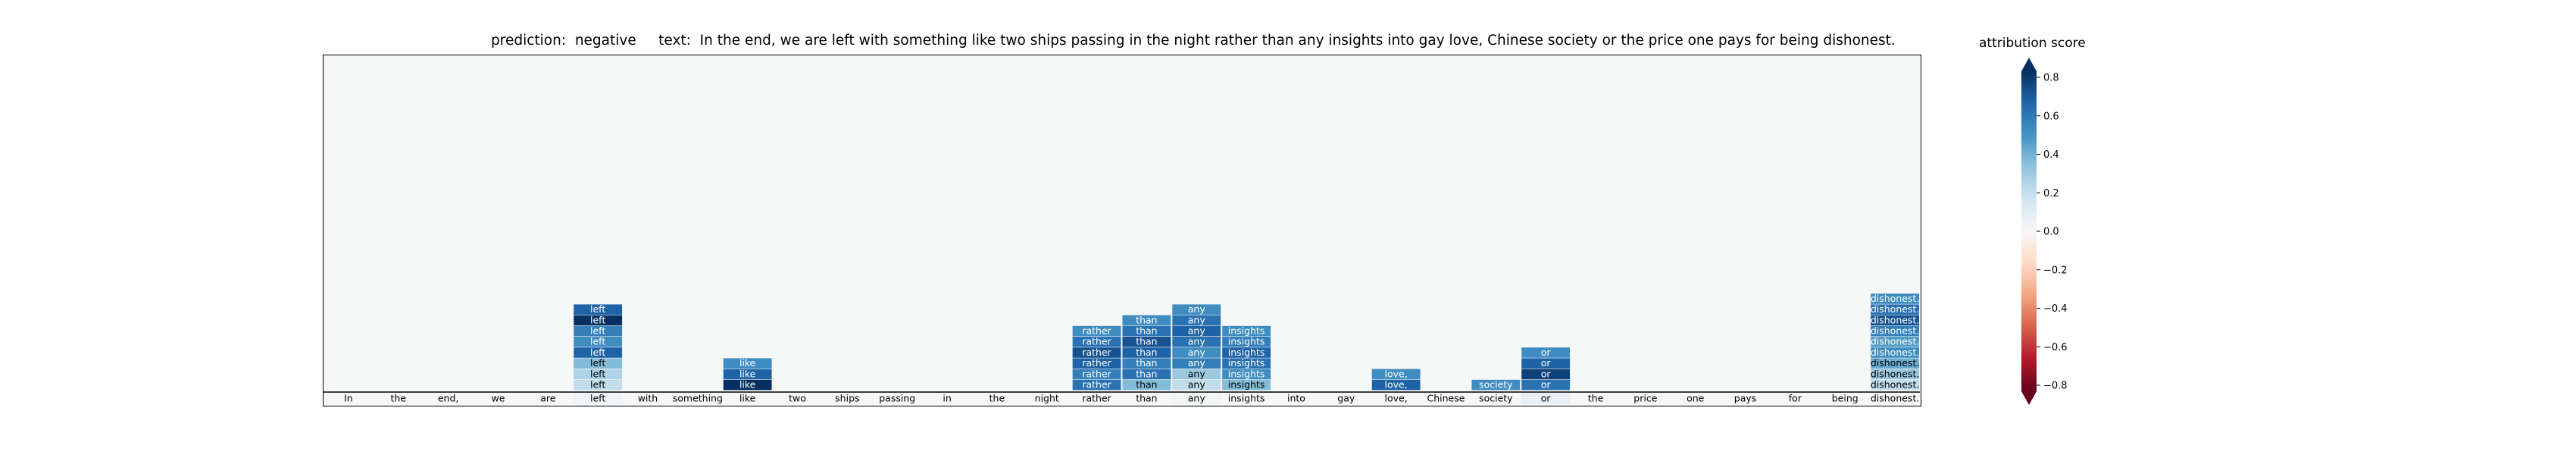 The image size is (2576, 455). What do you see at coordinates (1546, 352) in the screenshot?
I see `cell-label-or-3: or` at bounding box center [1546, 352].